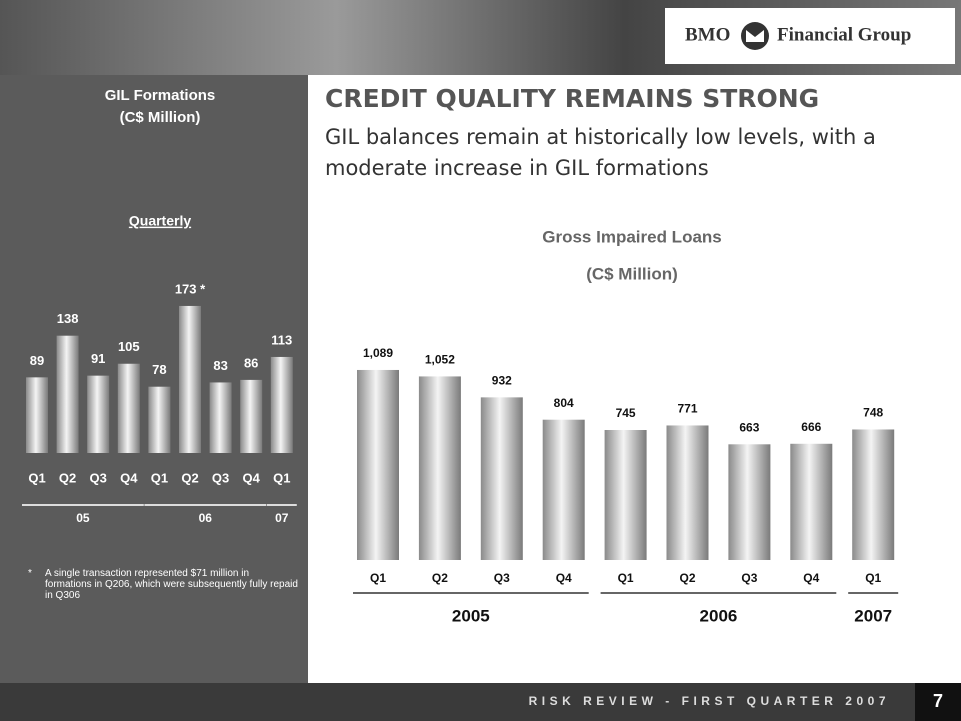 Image resolution: width=961 pixels, height=721 pixels. Describe the element at coordinates (873, 413) in the screenshot. I see `value-label: 748` at that location.